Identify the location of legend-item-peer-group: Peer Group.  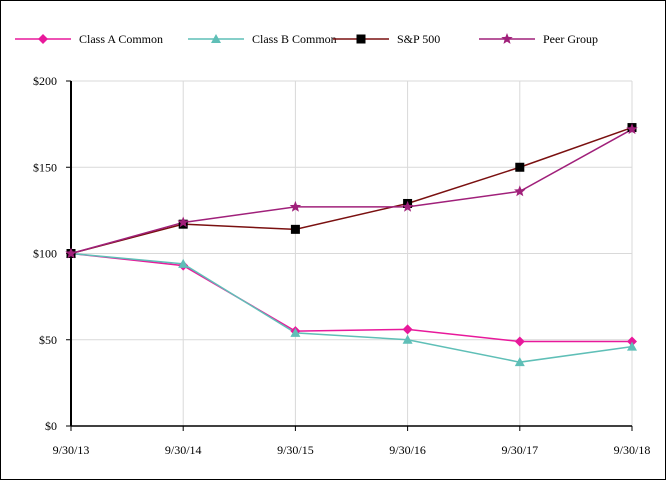
(538, 39).